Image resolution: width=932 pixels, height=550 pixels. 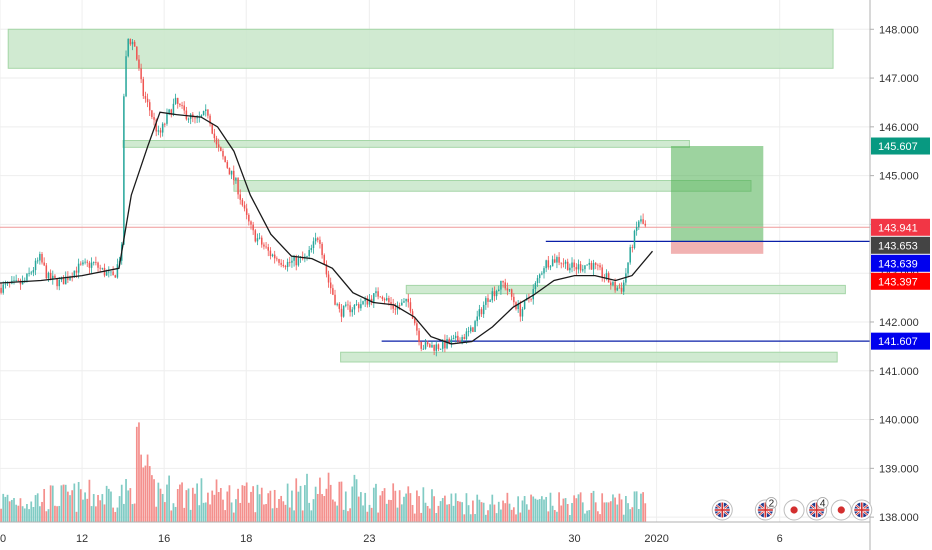 What do you see at coordinates (823, 504) in the screenshot?
I see `event-count-label: 4` at bounding box center [823, 504].